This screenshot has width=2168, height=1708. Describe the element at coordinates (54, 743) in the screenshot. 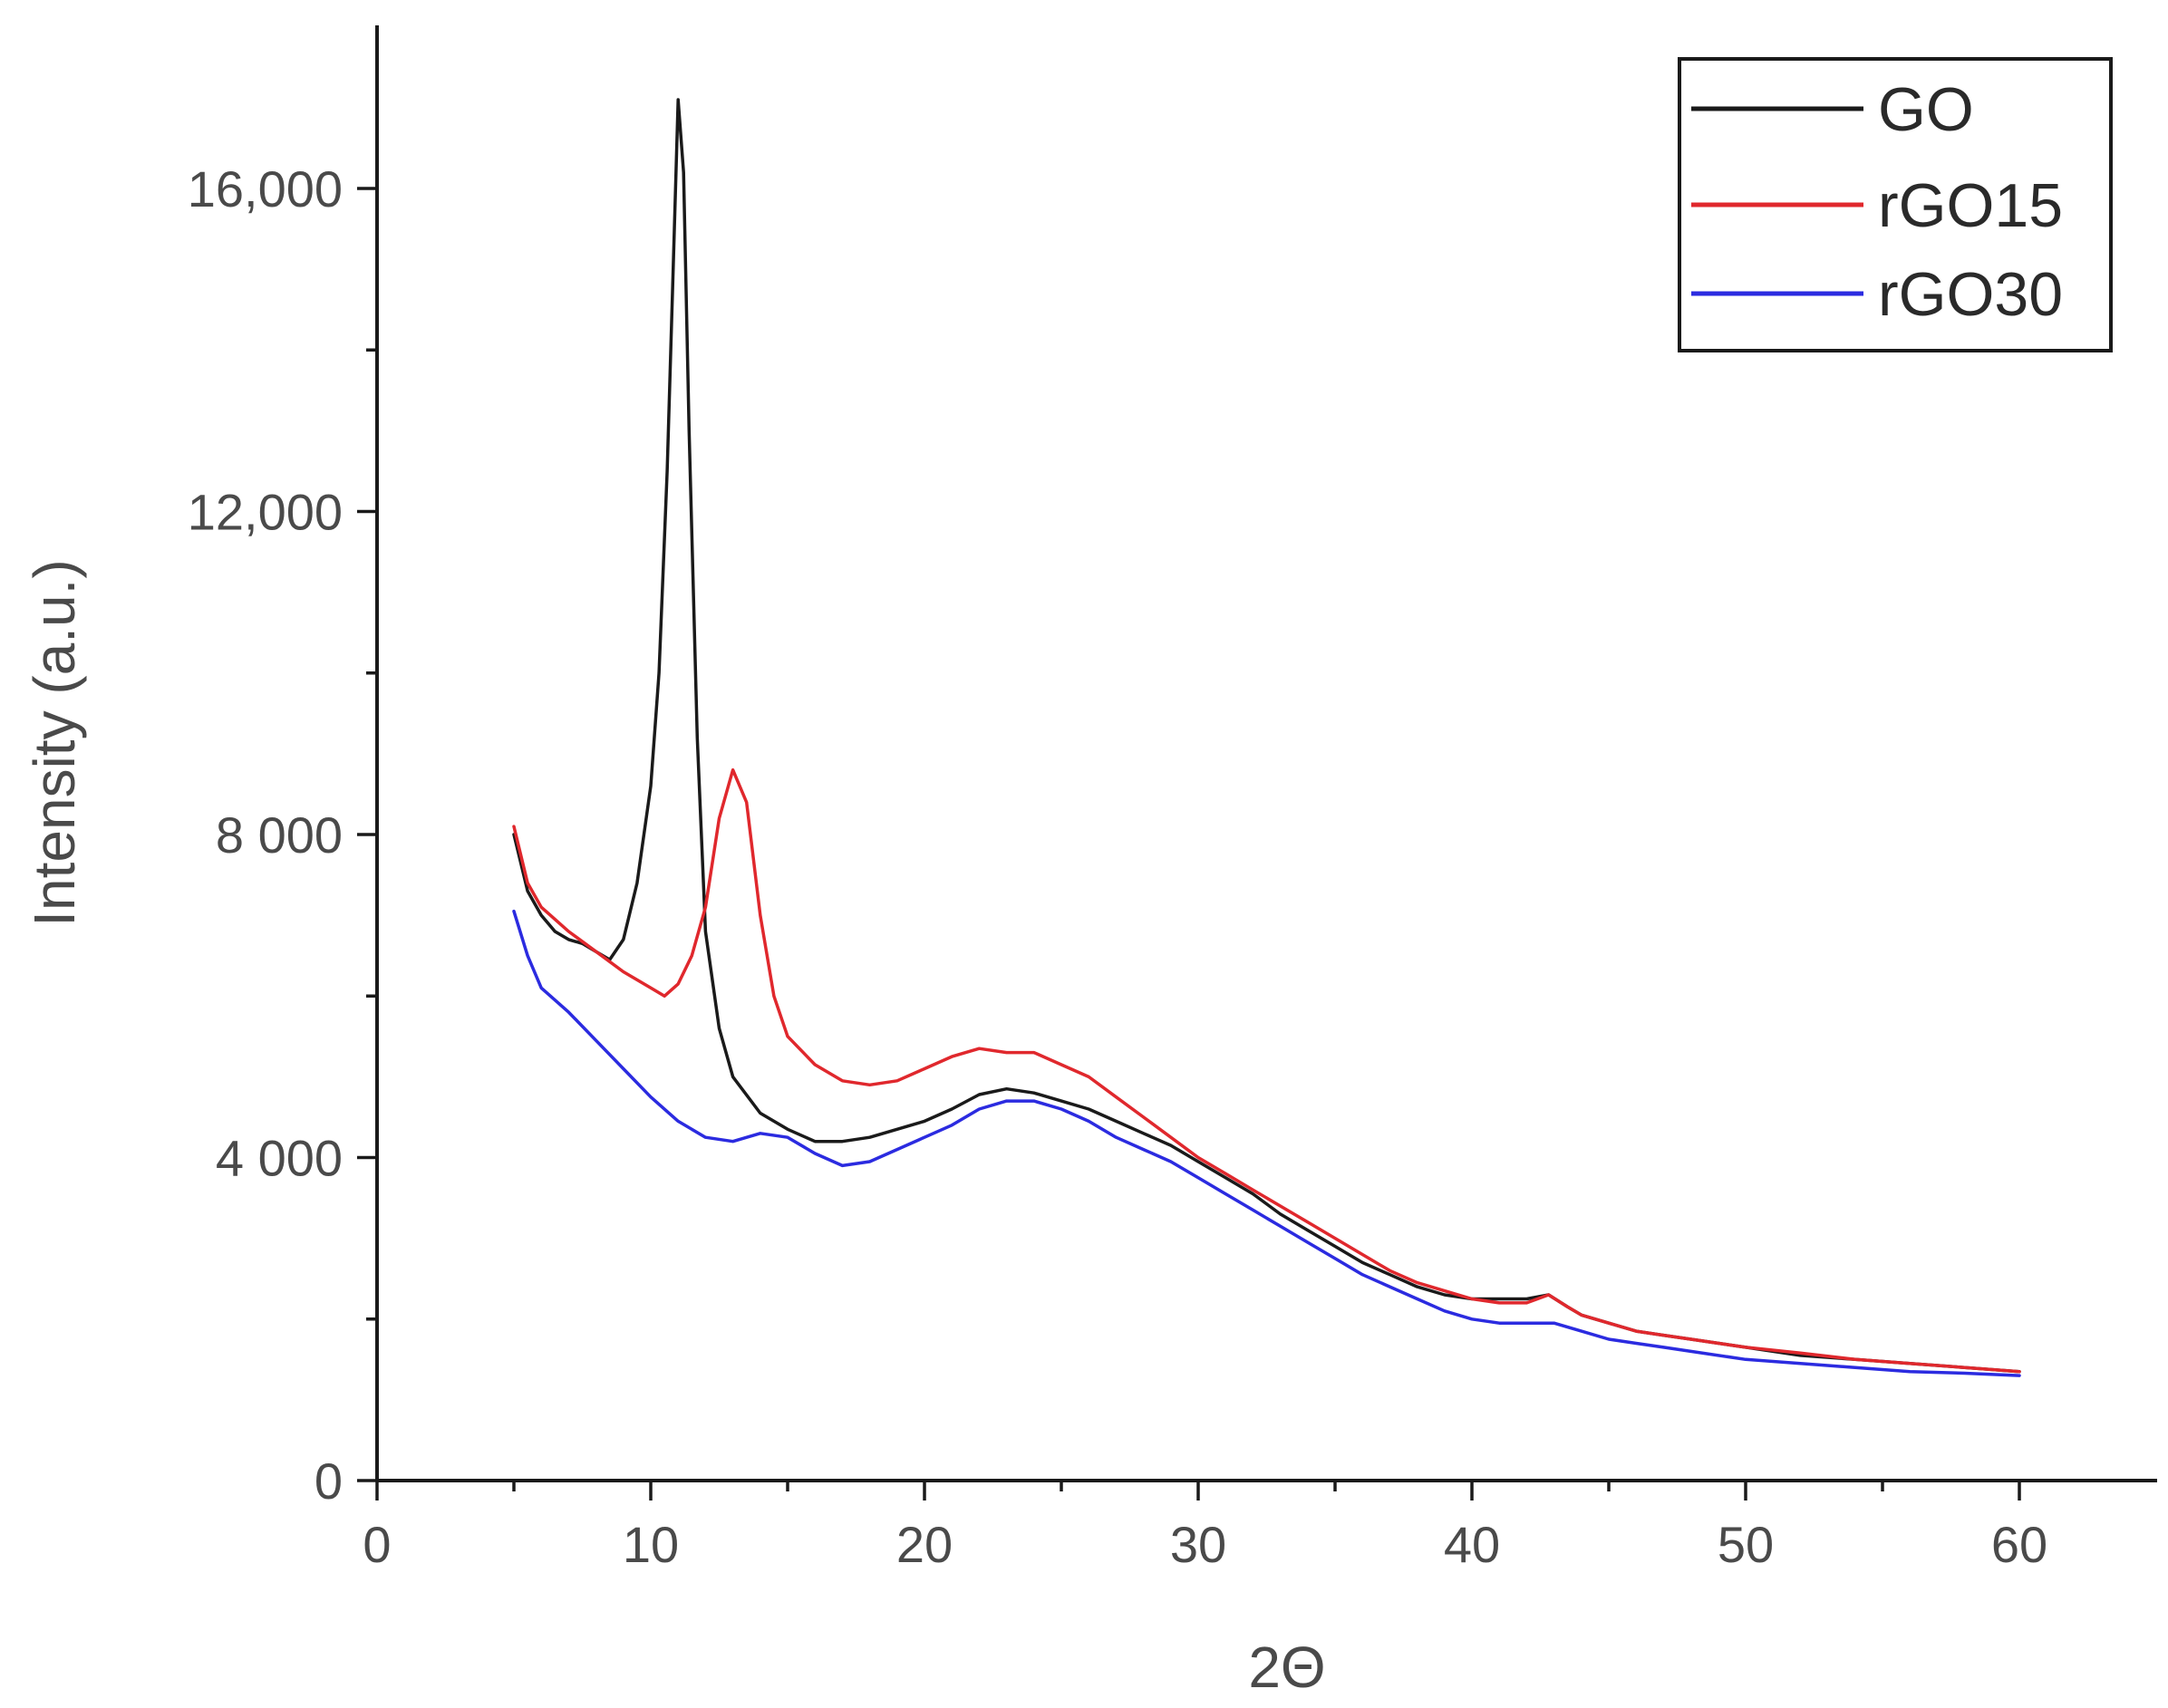

I see `y-axis-title: Intensity (a.u.)` at that location.